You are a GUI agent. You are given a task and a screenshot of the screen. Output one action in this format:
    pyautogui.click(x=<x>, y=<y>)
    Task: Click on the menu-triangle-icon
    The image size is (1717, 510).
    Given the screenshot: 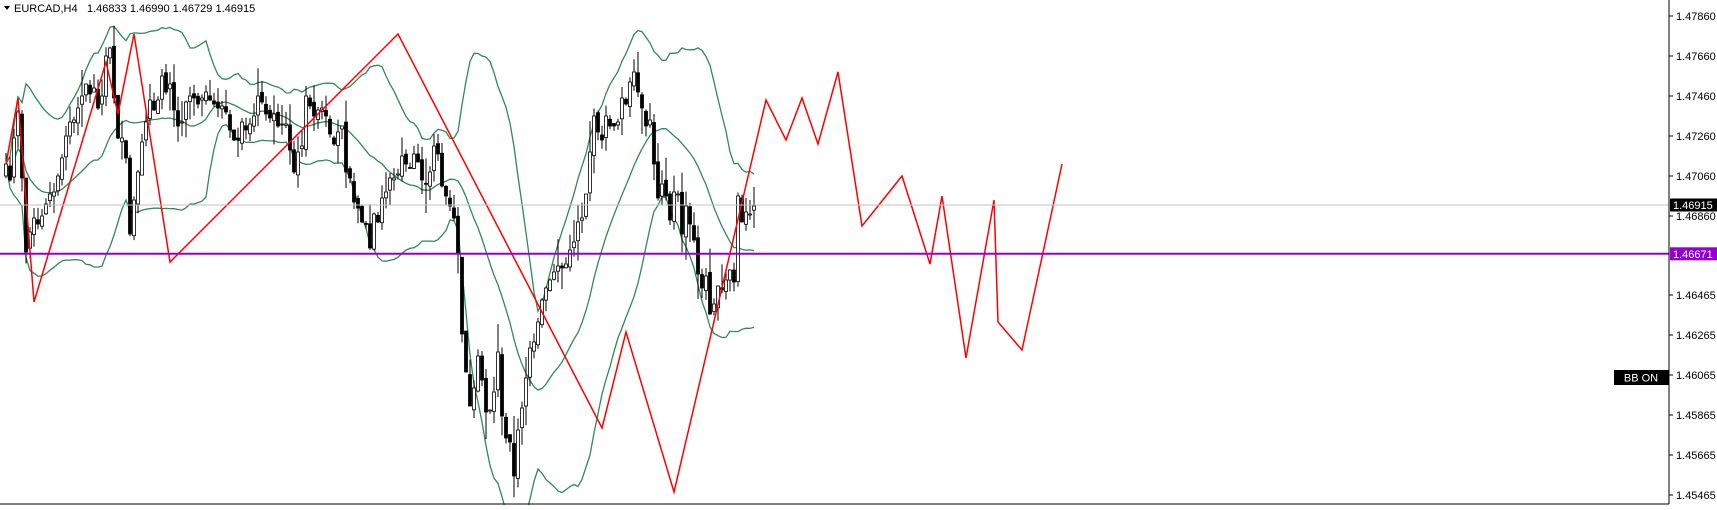 What is the action you would take?
    pyautogui.click(x=7, y=8)
    